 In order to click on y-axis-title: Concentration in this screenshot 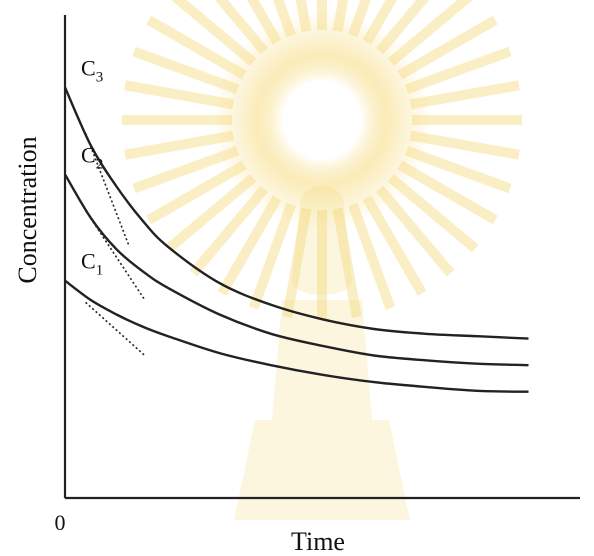, I will do `click(27, 209)`.